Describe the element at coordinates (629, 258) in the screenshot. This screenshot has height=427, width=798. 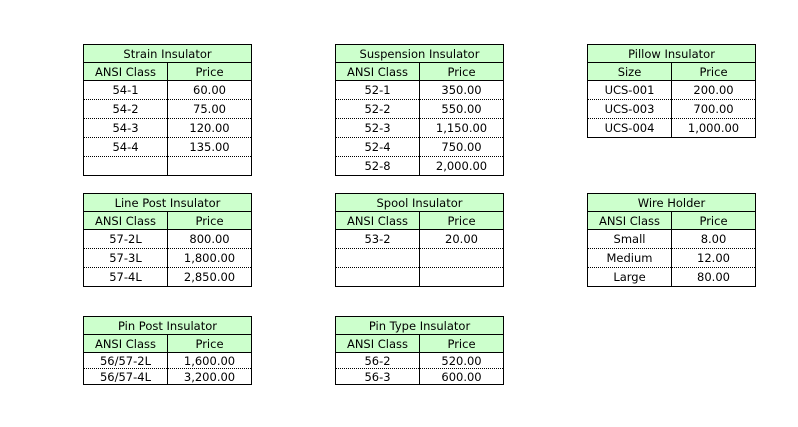
I see `class-cell: Medium` at that location.